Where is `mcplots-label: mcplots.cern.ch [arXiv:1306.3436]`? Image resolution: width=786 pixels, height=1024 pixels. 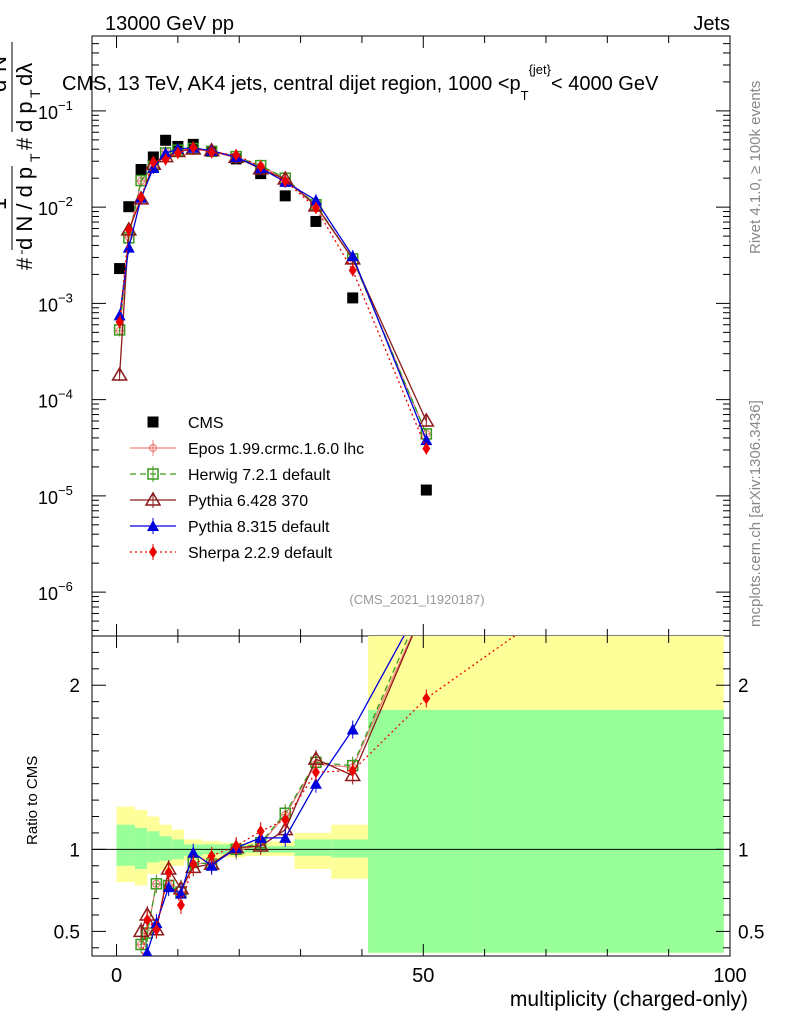 mcplots-label: mcplots.cern.ch [arXiv:1306.3436] is located at coordinates (755, 513).